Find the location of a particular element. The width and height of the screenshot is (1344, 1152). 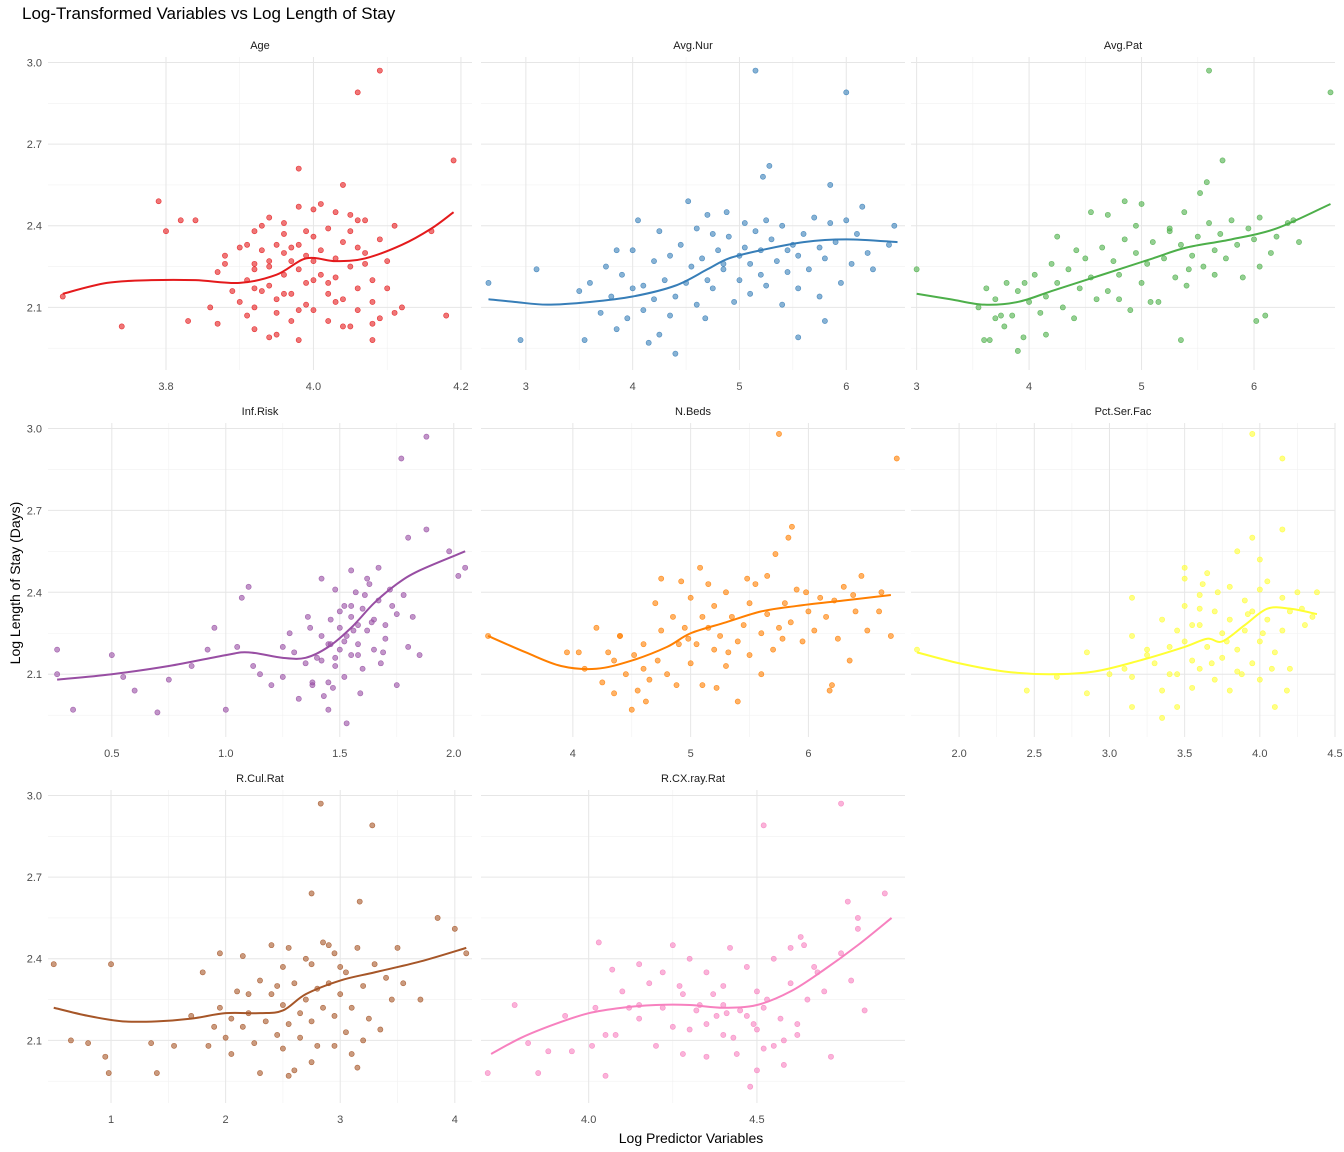

x-tick-label: 3 is located at coordinates (917, 387).